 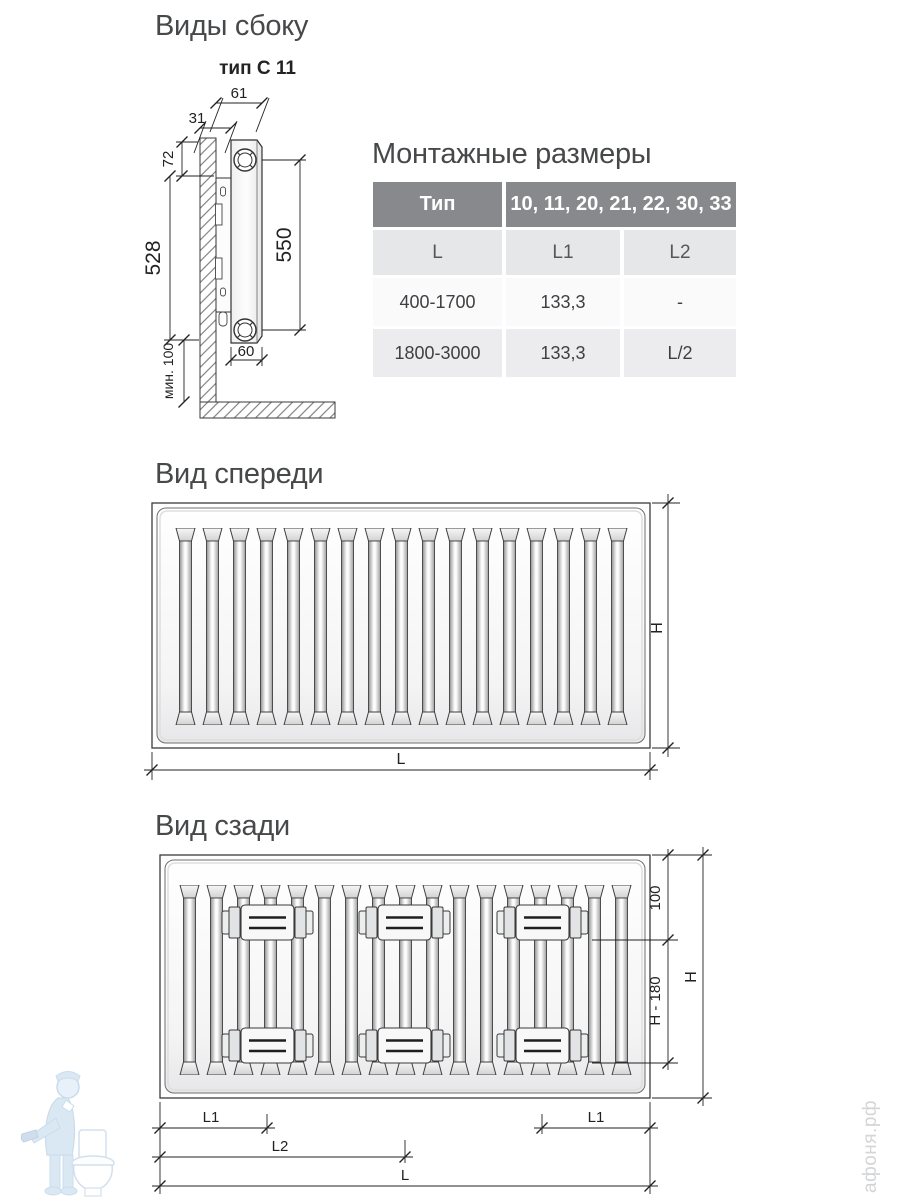 What do you see at coordinates (512, 154) in the screenshot?
I see `mounting-table-title: Монтажные размеры` at bounding box center [512, 154].